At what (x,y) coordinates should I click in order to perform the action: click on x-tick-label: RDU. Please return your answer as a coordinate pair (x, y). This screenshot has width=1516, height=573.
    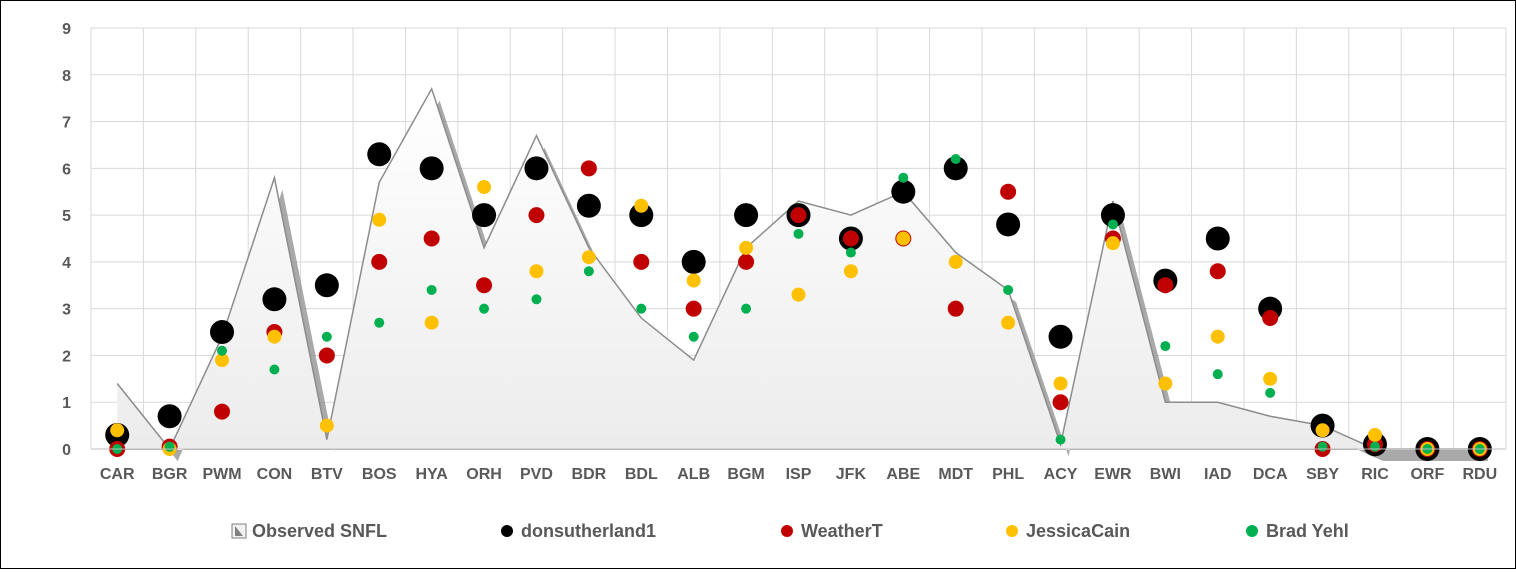
    Looking at the image, I should click on (1479, 474).